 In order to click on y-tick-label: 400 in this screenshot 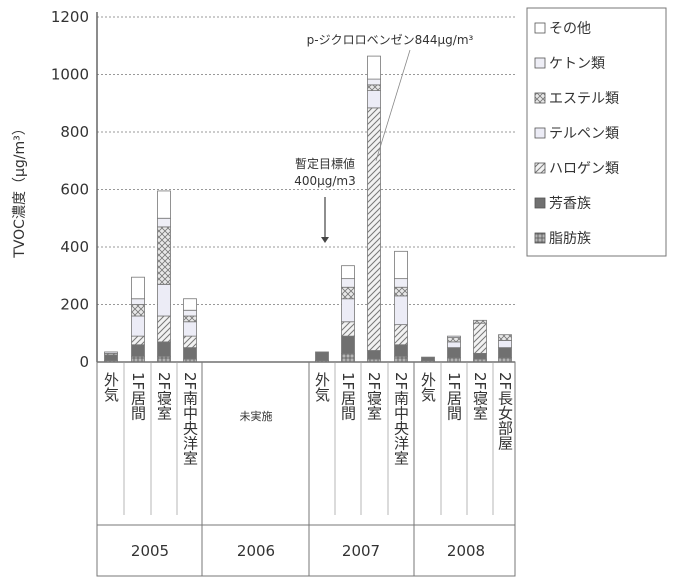, I will do `click(74, 247)`.